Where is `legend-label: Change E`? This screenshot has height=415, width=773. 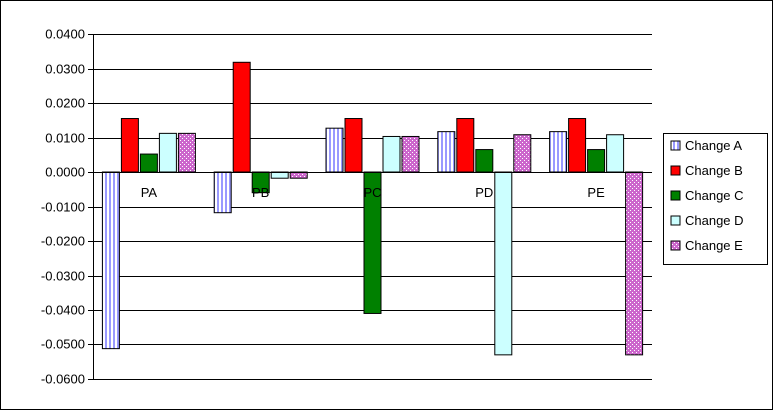
legend-label: Change E is located at coordinates (714, 245).